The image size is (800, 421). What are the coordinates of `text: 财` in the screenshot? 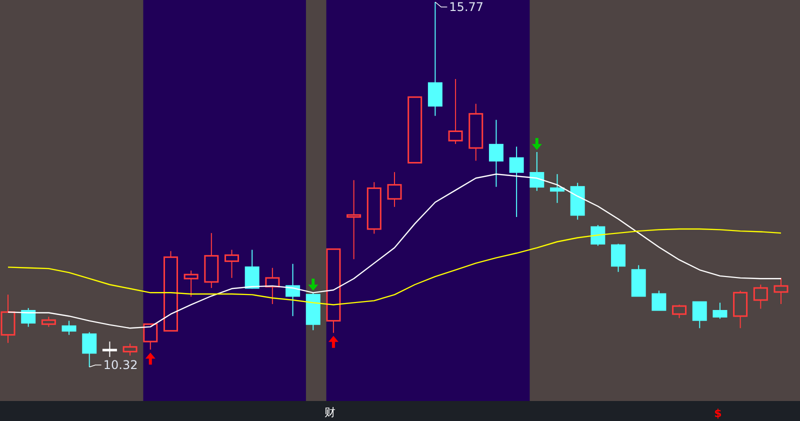 It's located at (330, 412).